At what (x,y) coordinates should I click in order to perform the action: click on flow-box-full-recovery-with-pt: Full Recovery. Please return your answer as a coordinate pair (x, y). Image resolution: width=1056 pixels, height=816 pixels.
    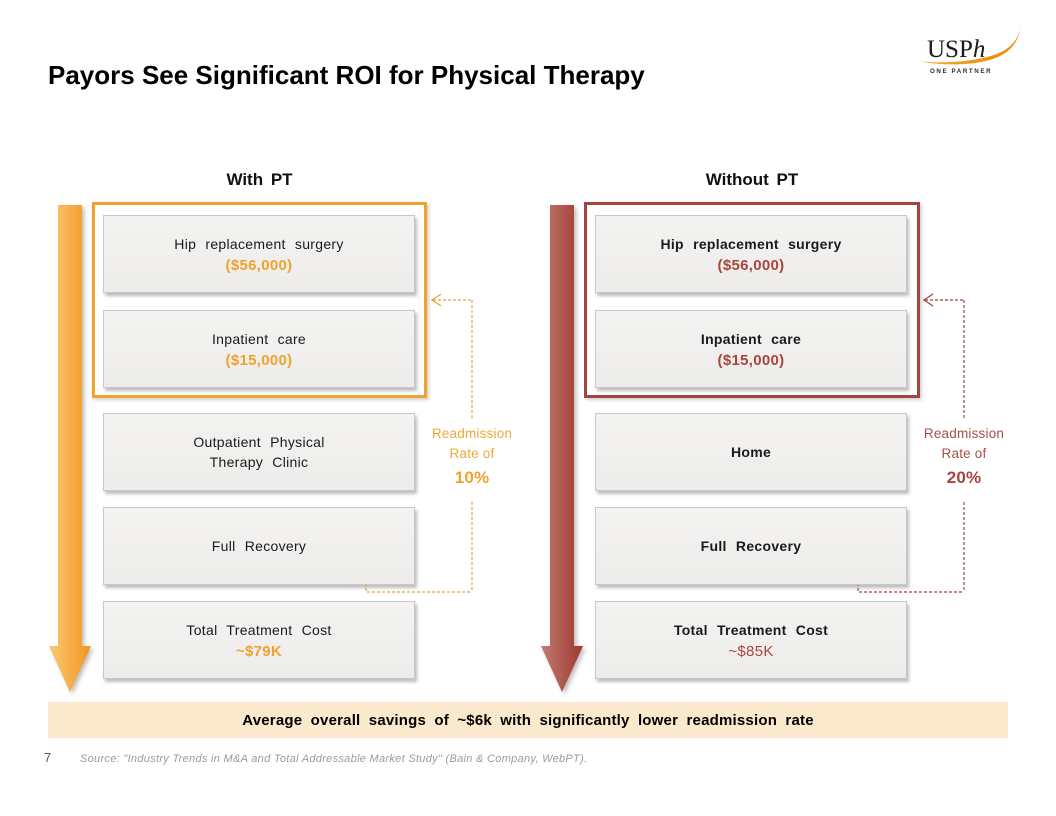
    Looking at the image, I should click on (259, 546).